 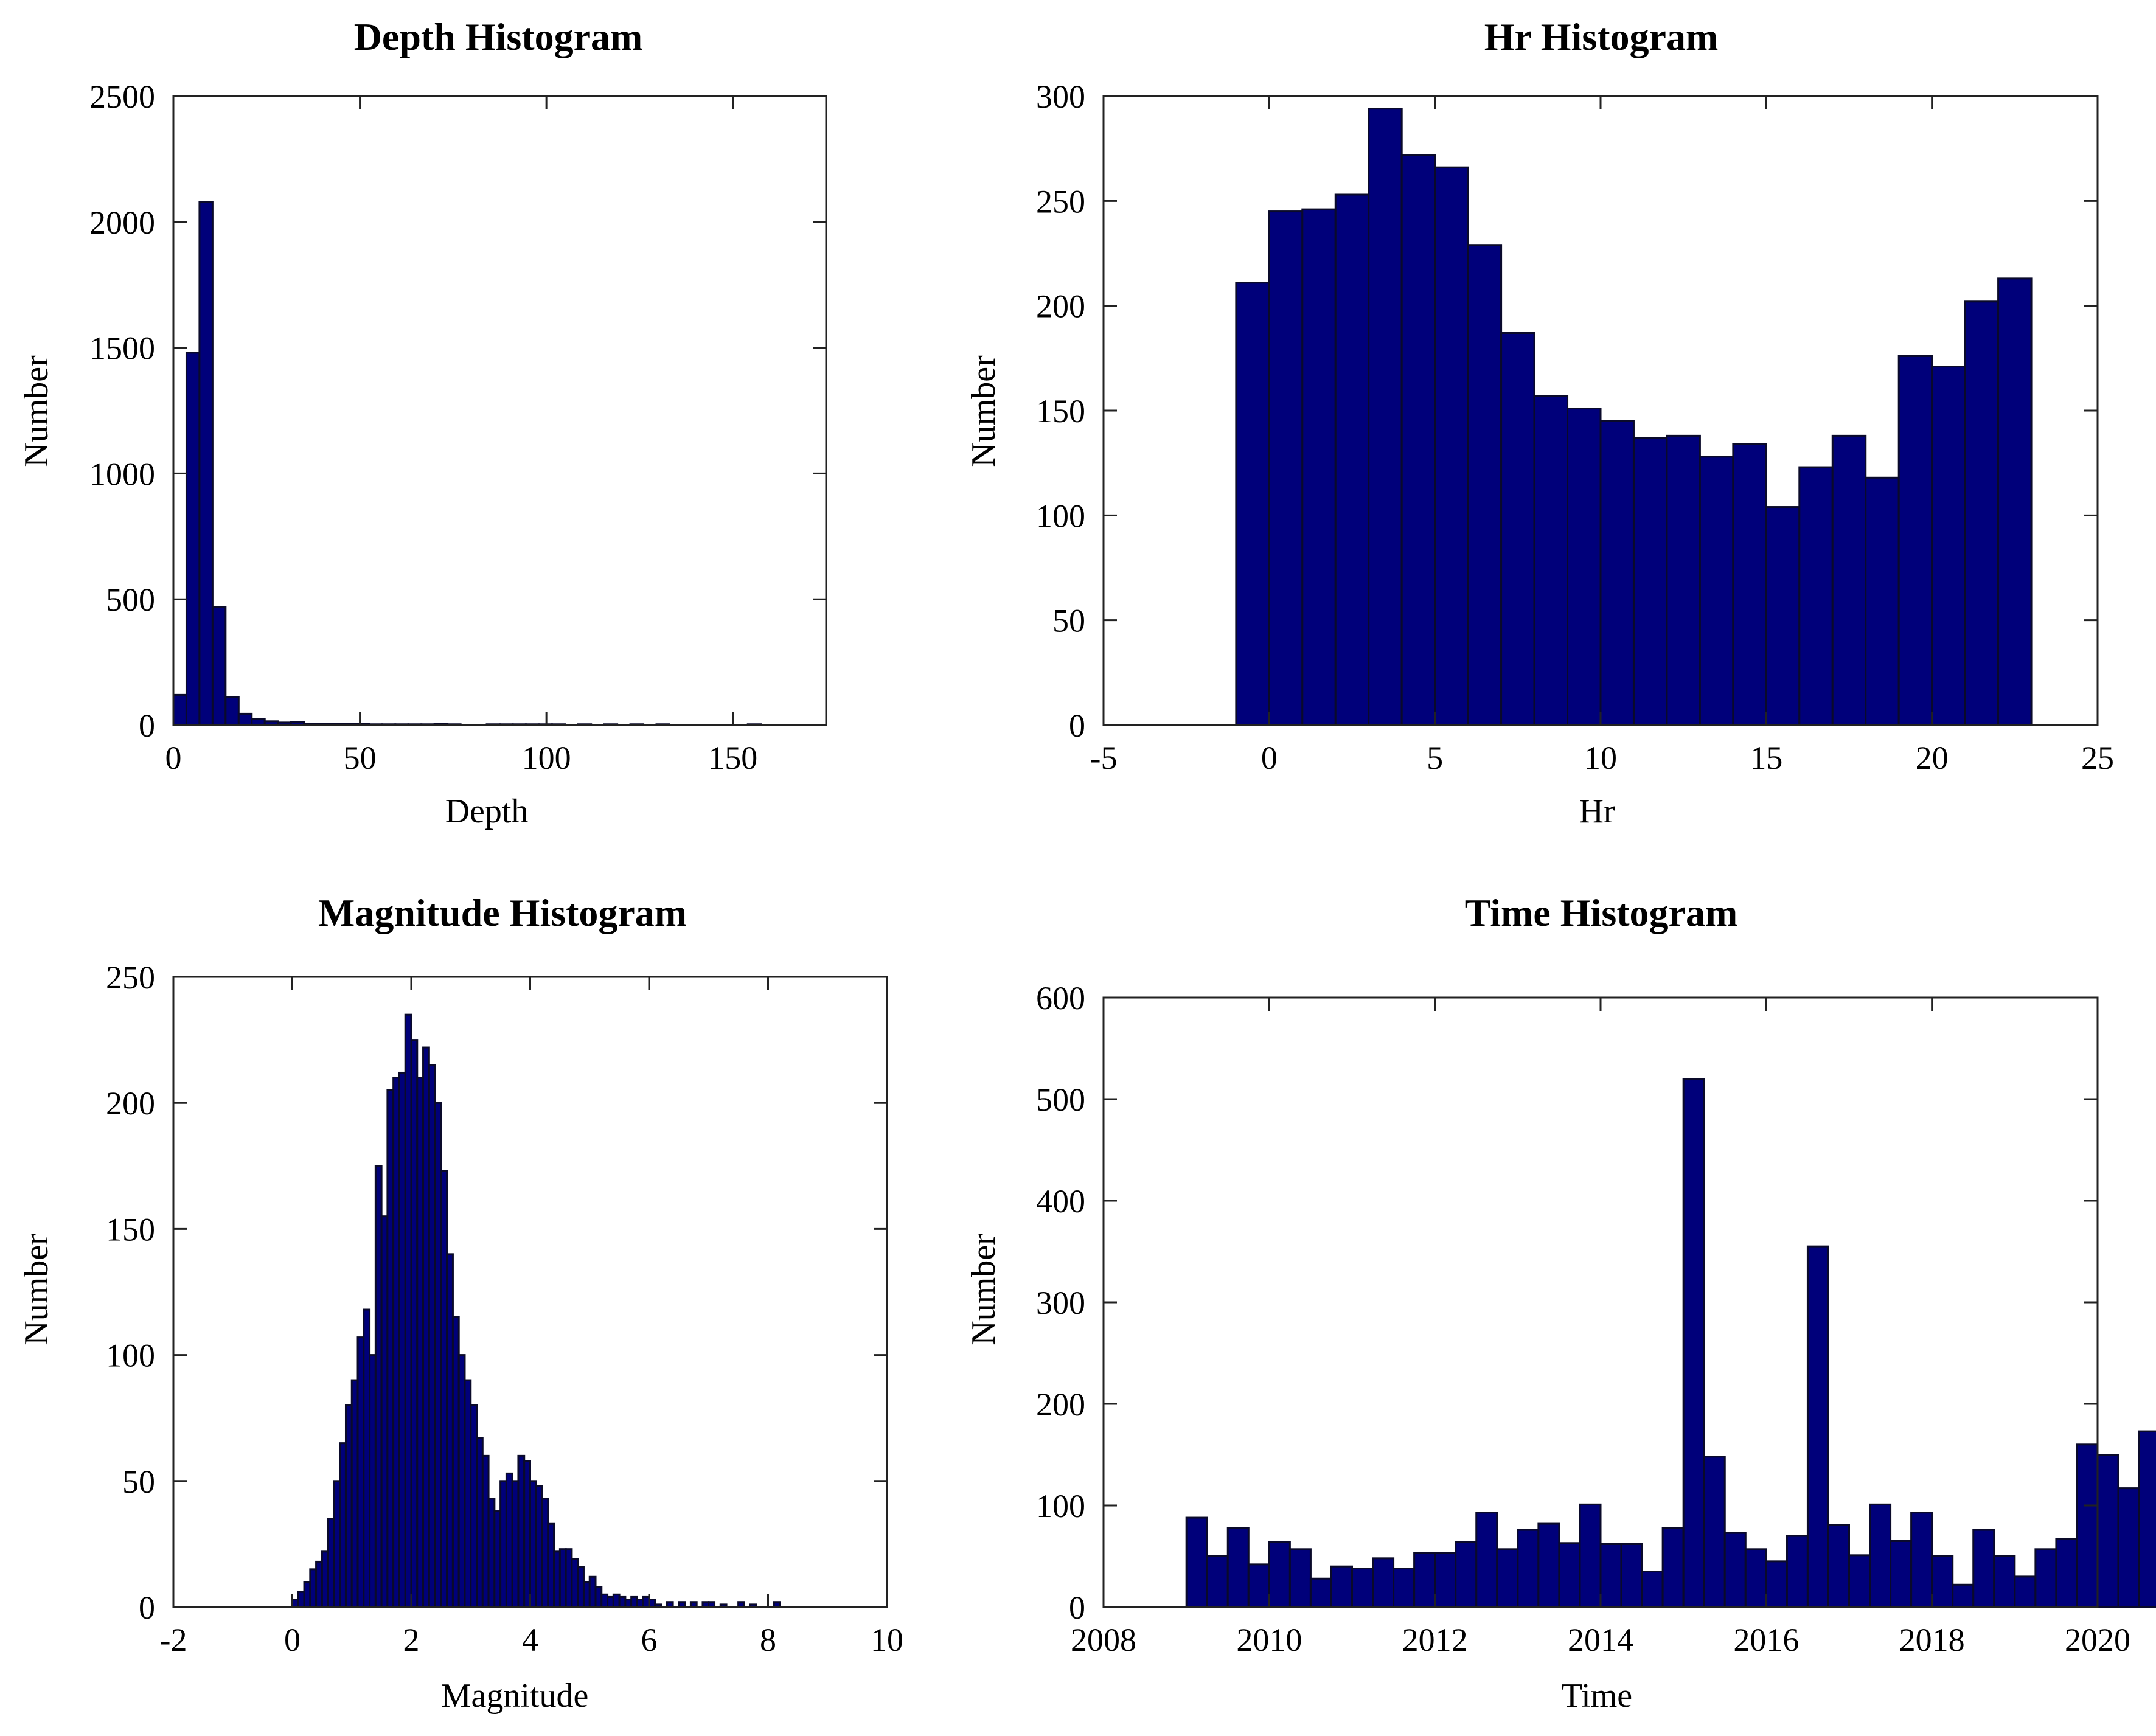 I want to click on magnitude-y-tick-label: 150, so click(x=130, y=1229).